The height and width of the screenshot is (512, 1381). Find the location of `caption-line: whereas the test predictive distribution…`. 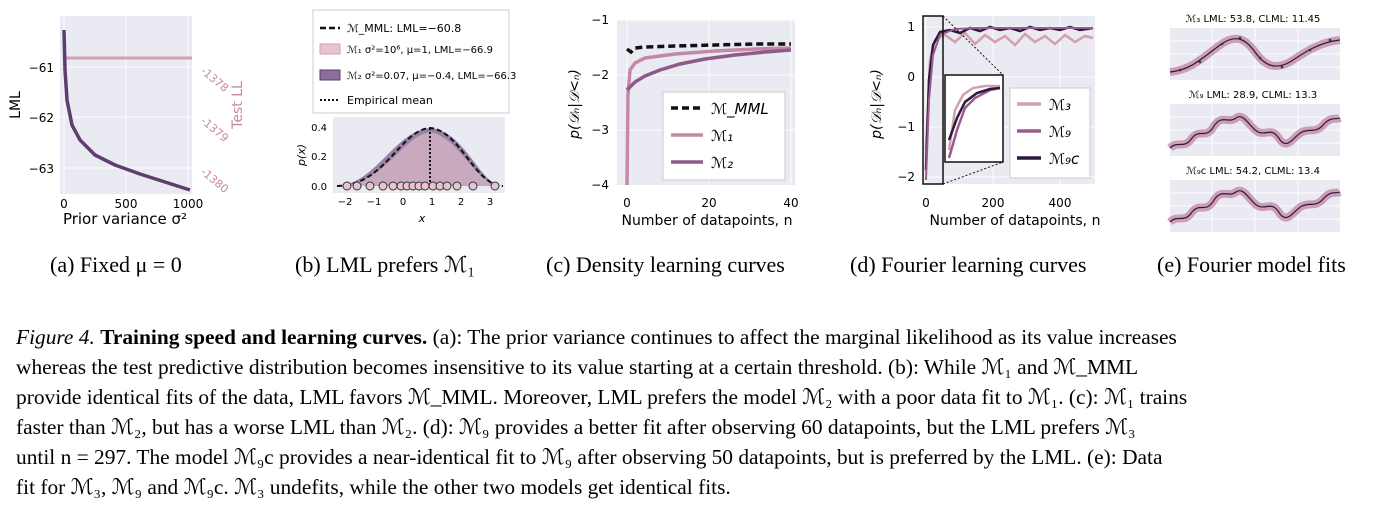

caption-line: whereas the test predictive distribution… is located at coordinates (577, 367).